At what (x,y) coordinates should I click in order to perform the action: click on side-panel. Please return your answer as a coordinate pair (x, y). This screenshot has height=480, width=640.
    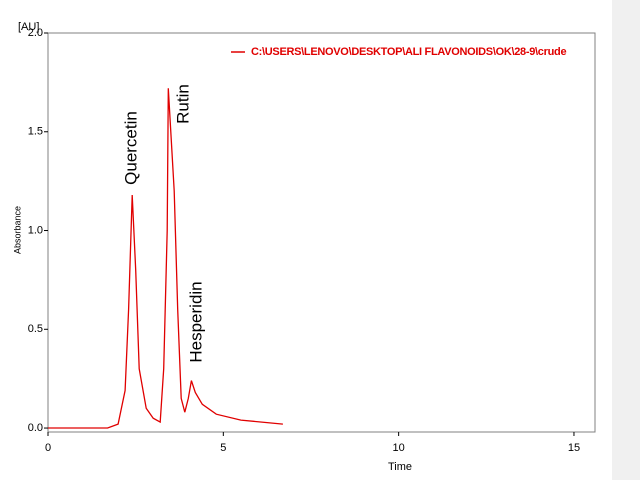
    Looking at the image, I should click on (626, 240).